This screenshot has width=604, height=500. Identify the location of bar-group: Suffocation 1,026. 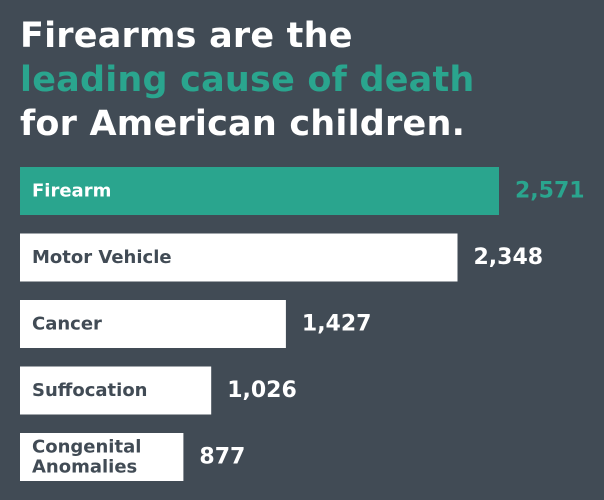
(158, 390).